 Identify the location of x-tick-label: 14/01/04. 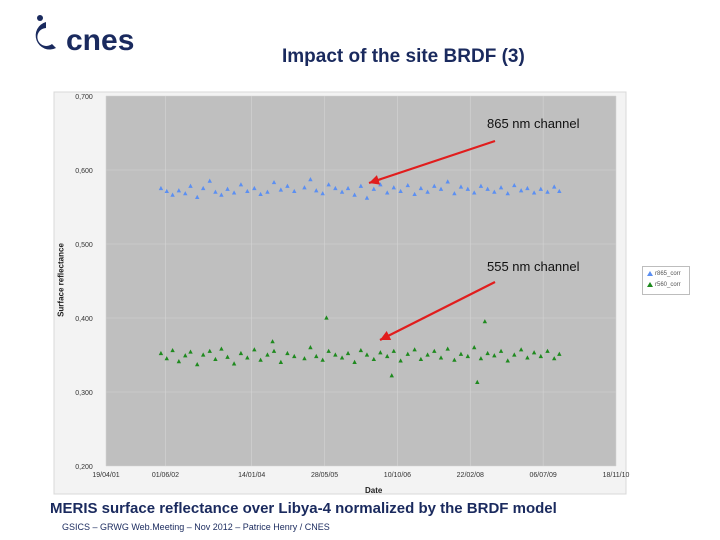
(251, 475).